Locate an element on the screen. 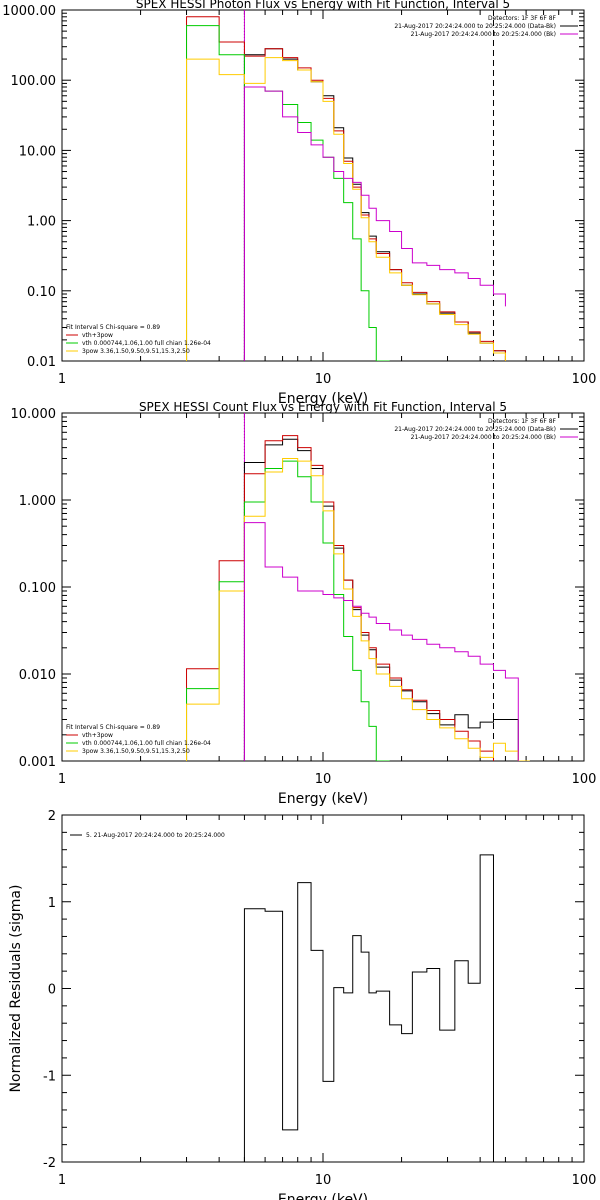 This screenshot has height=1200, width=600. y-tick-label: 1.00 is located at coordinates (41, 222).